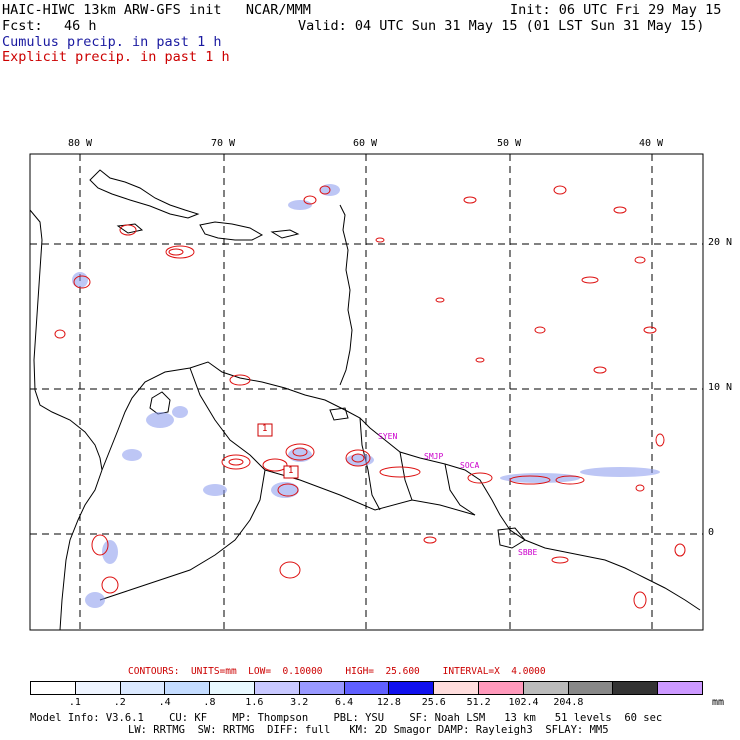 The image size is (740, 740). What do you see at coordinates (112, 42) in the screenshot?
I see `cumulus-legend: Cumulus precip. in past 1 h` at bounding box center [112, 42].